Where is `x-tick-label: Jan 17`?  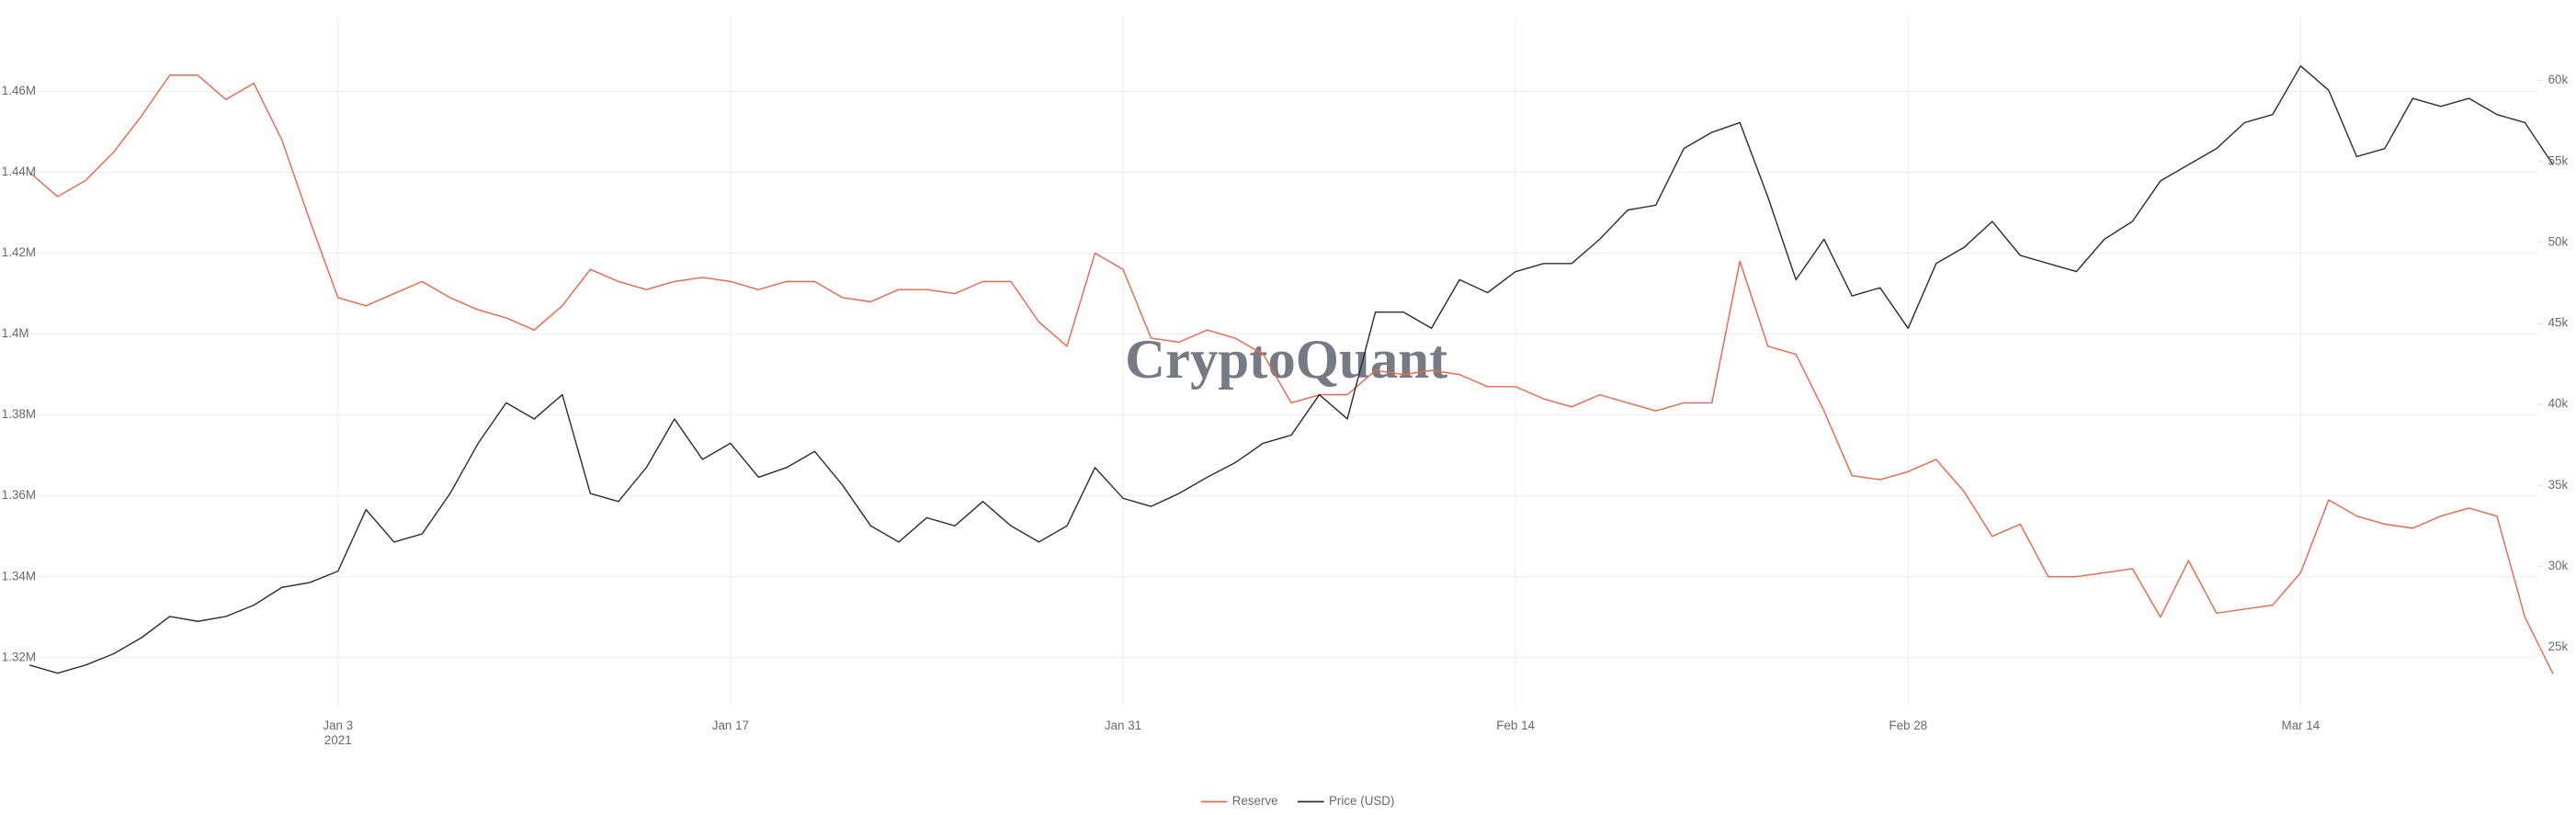
x-tick-label: Jan 17 is located at coordinates (731, 725).